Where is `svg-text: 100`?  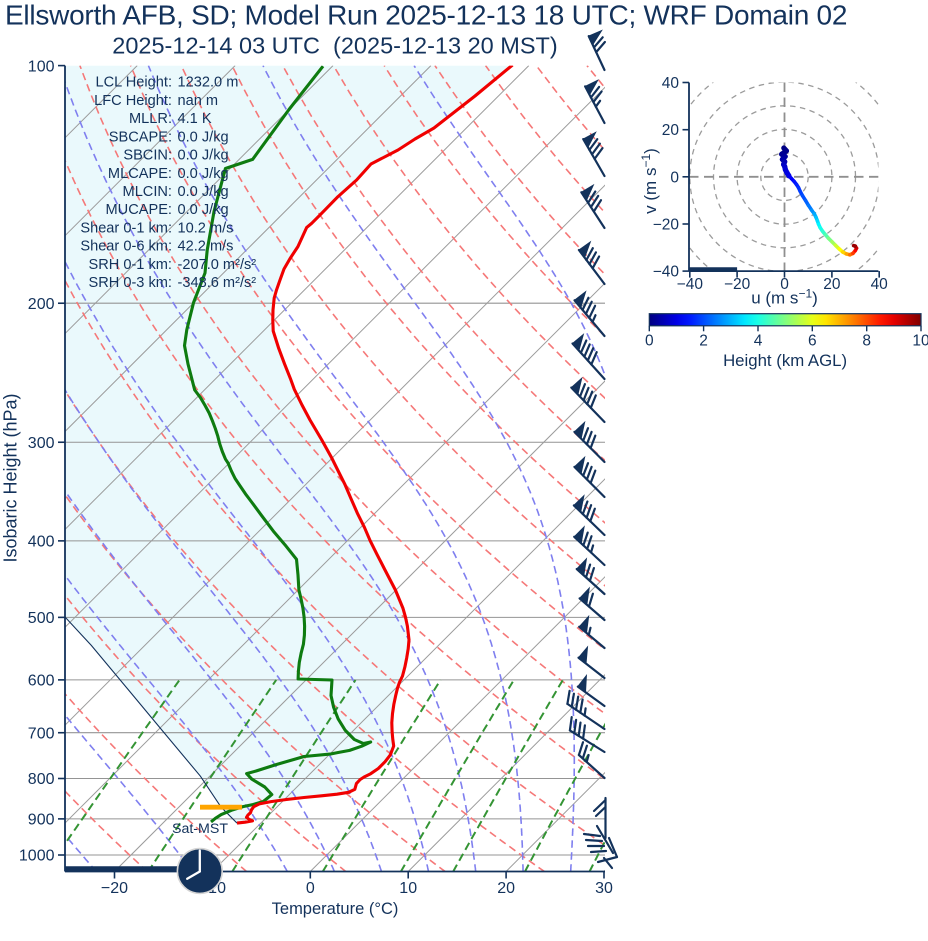 svg-text: 100 is located at coordinates (41, 66).